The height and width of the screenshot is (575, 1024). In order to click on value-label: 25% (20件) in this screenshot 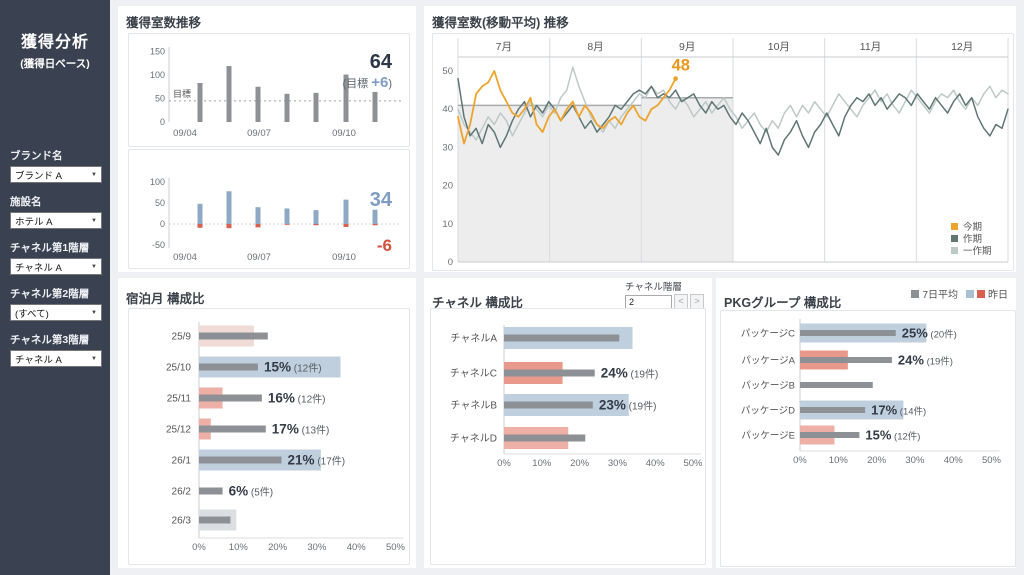, I will do `click(929, 333)`.